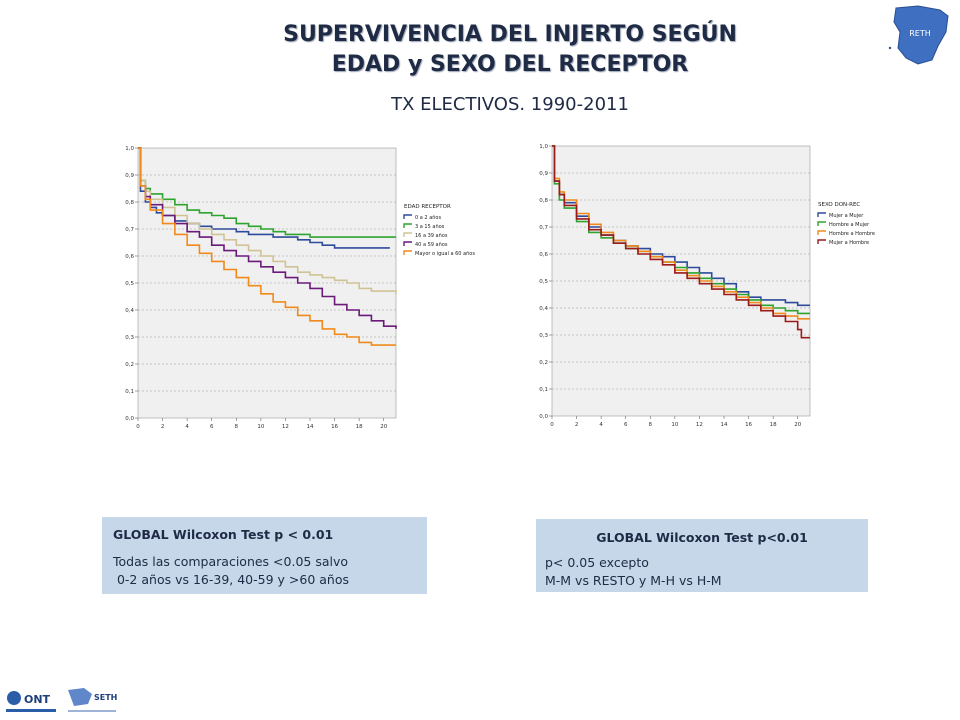 The image size is (960, 720). What do you see at coordinates (702, 537) in the screenshot?
I see `panel-right-heading: GLOBAL Wilcoxon Test p<0.01` at bounding box center [702, 537].